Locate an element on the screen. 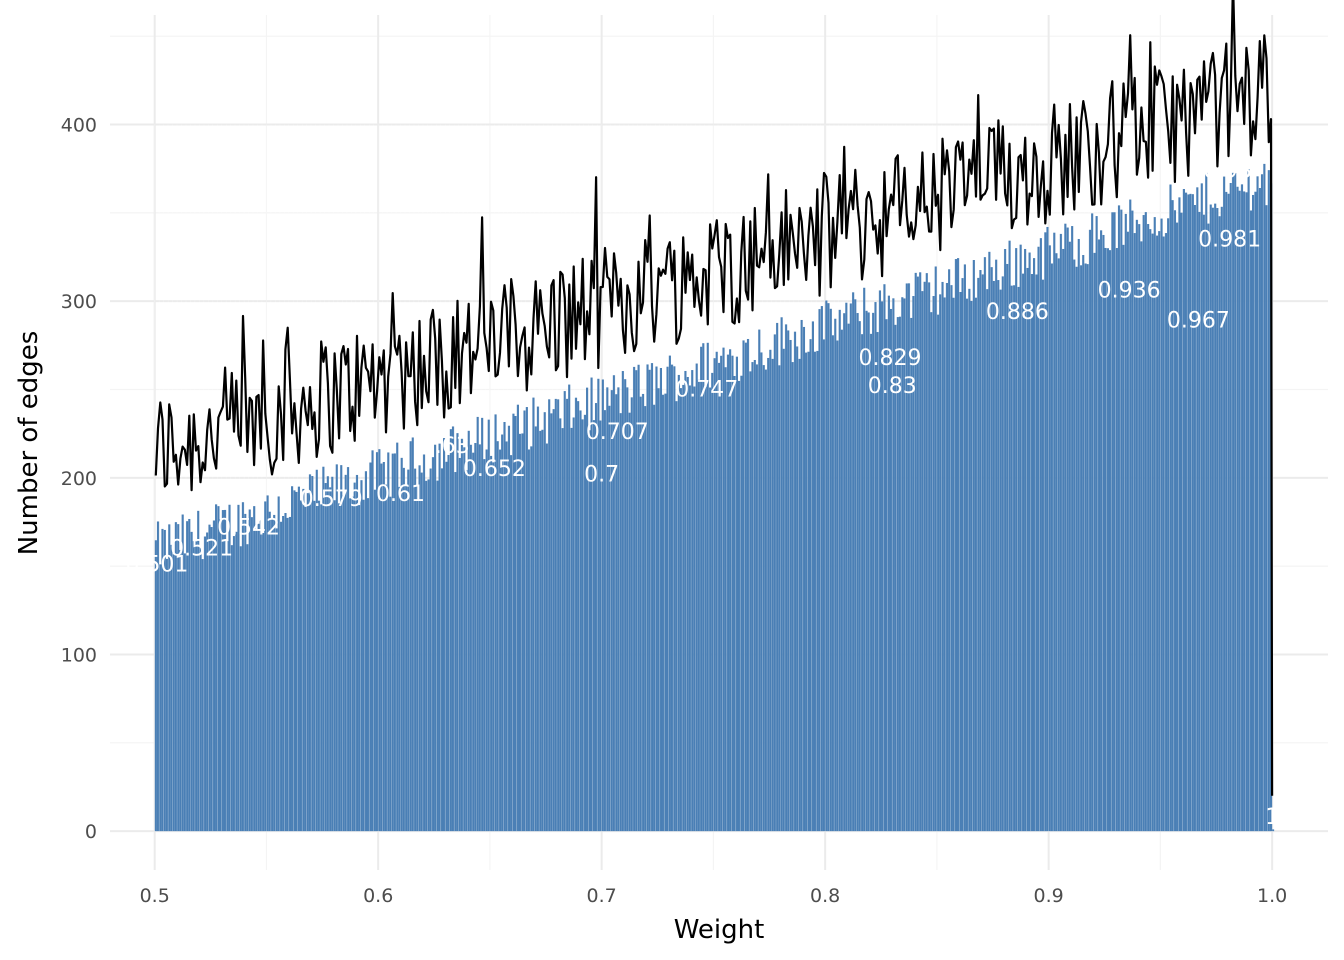  bar-value-label: 0.747 is located at coordinates (706, 390).